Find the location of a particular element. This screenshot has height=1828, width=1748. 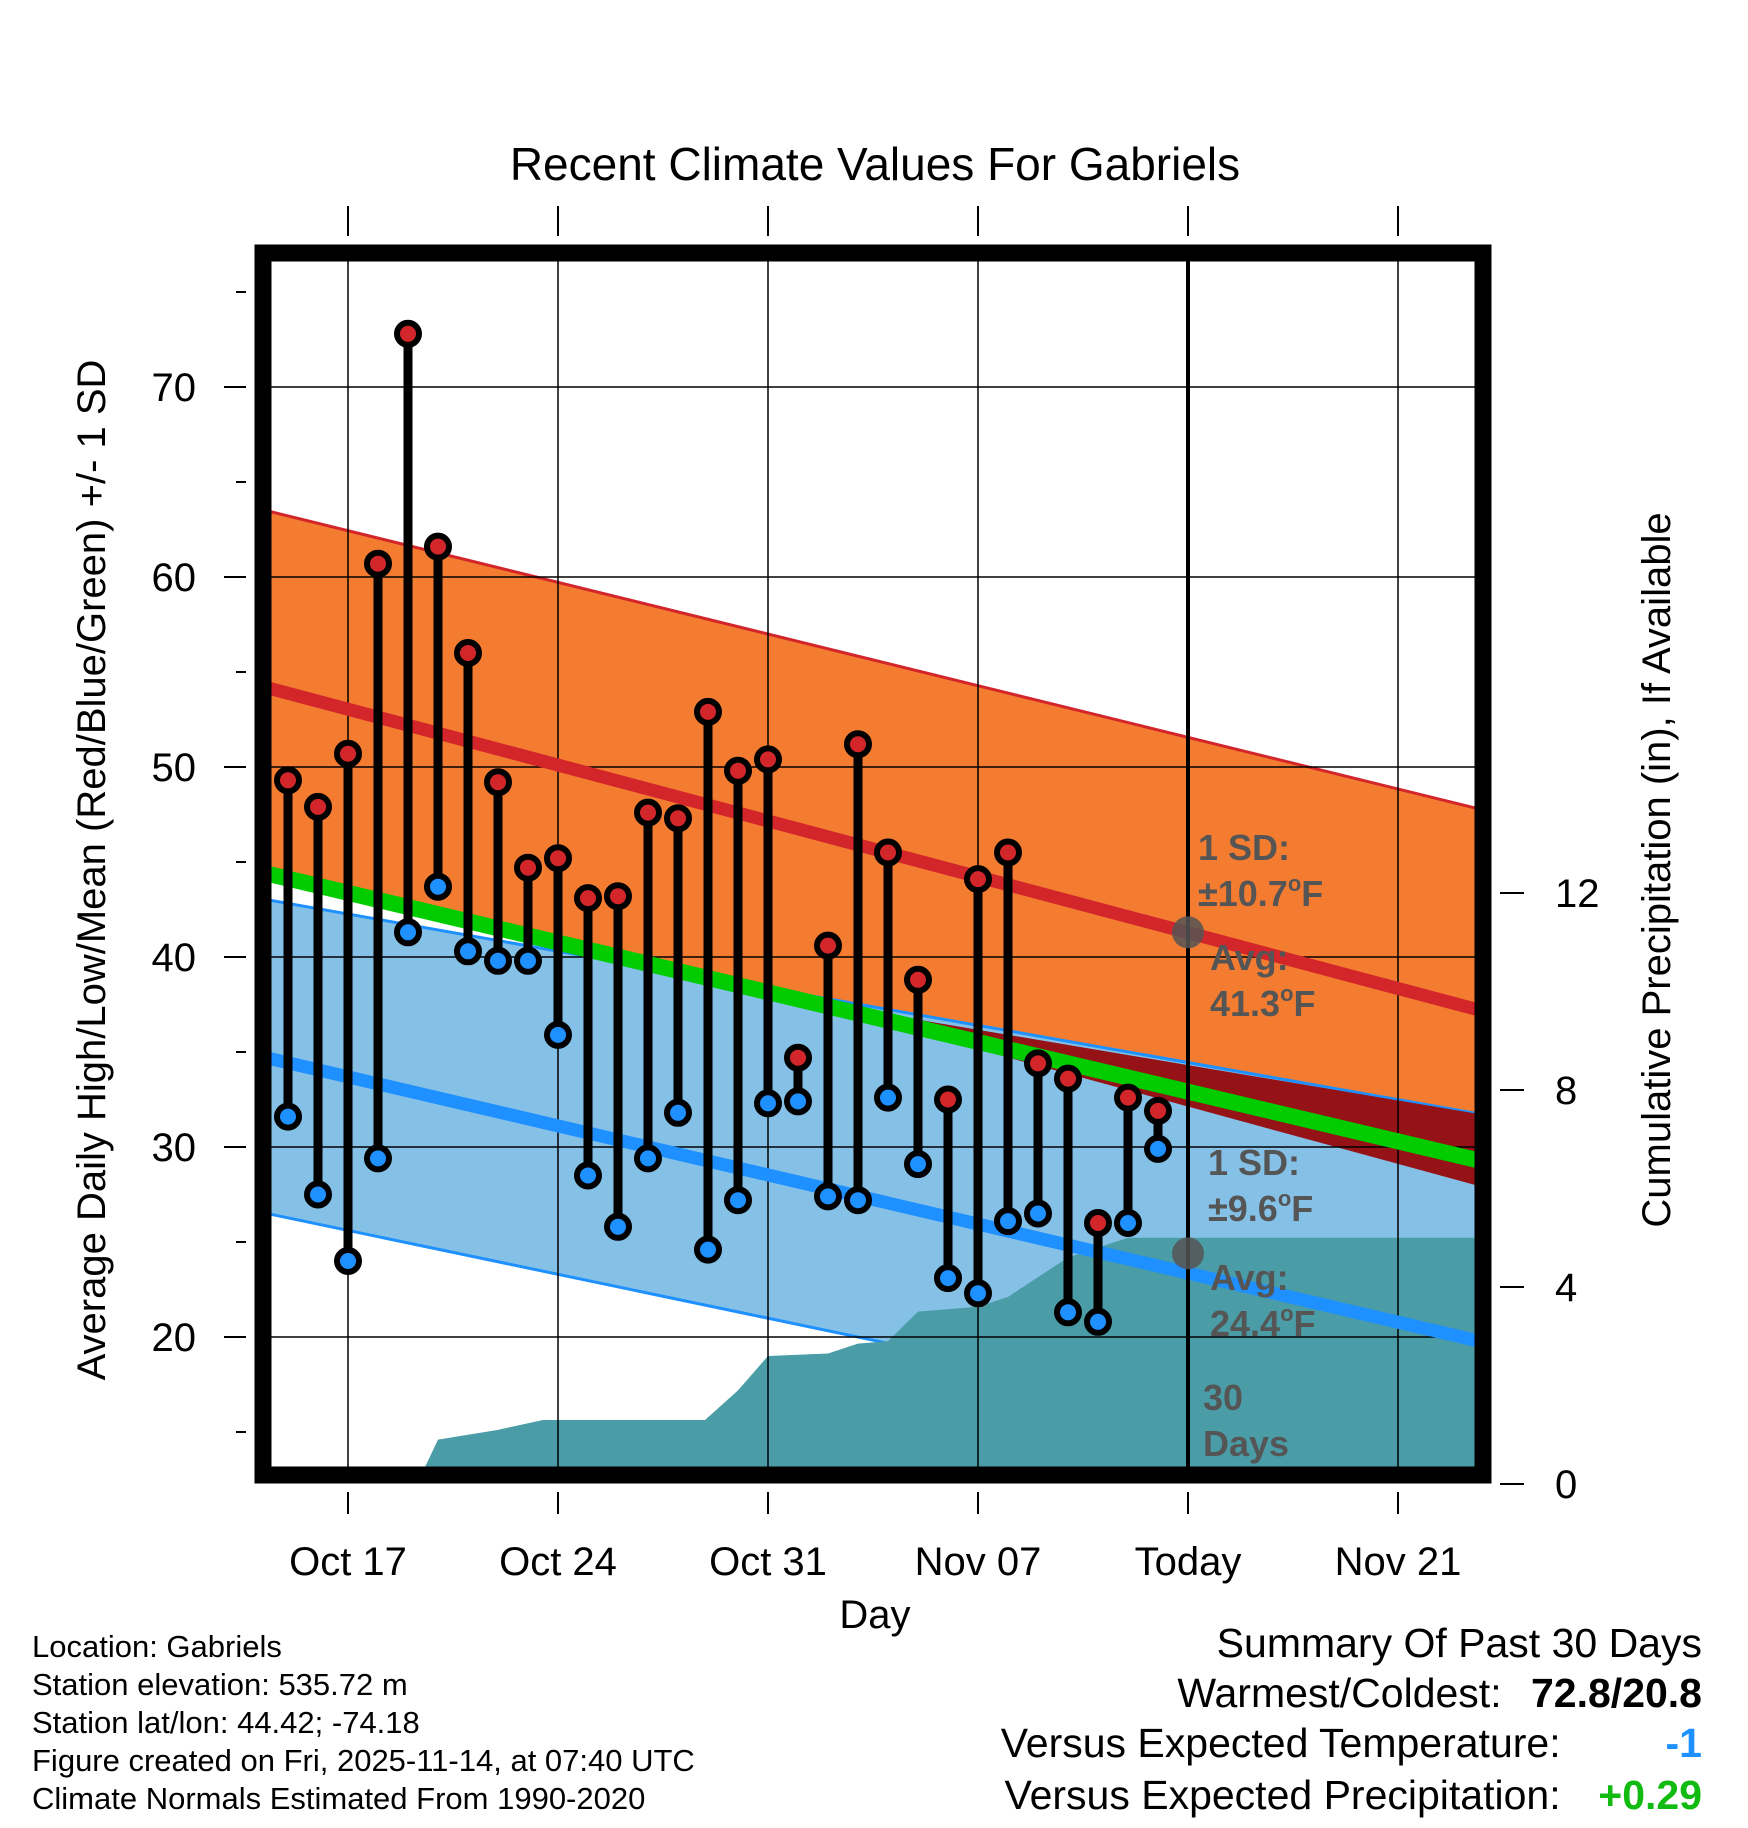

y-tick-label: 30 is located at coordinates (174, 1148).